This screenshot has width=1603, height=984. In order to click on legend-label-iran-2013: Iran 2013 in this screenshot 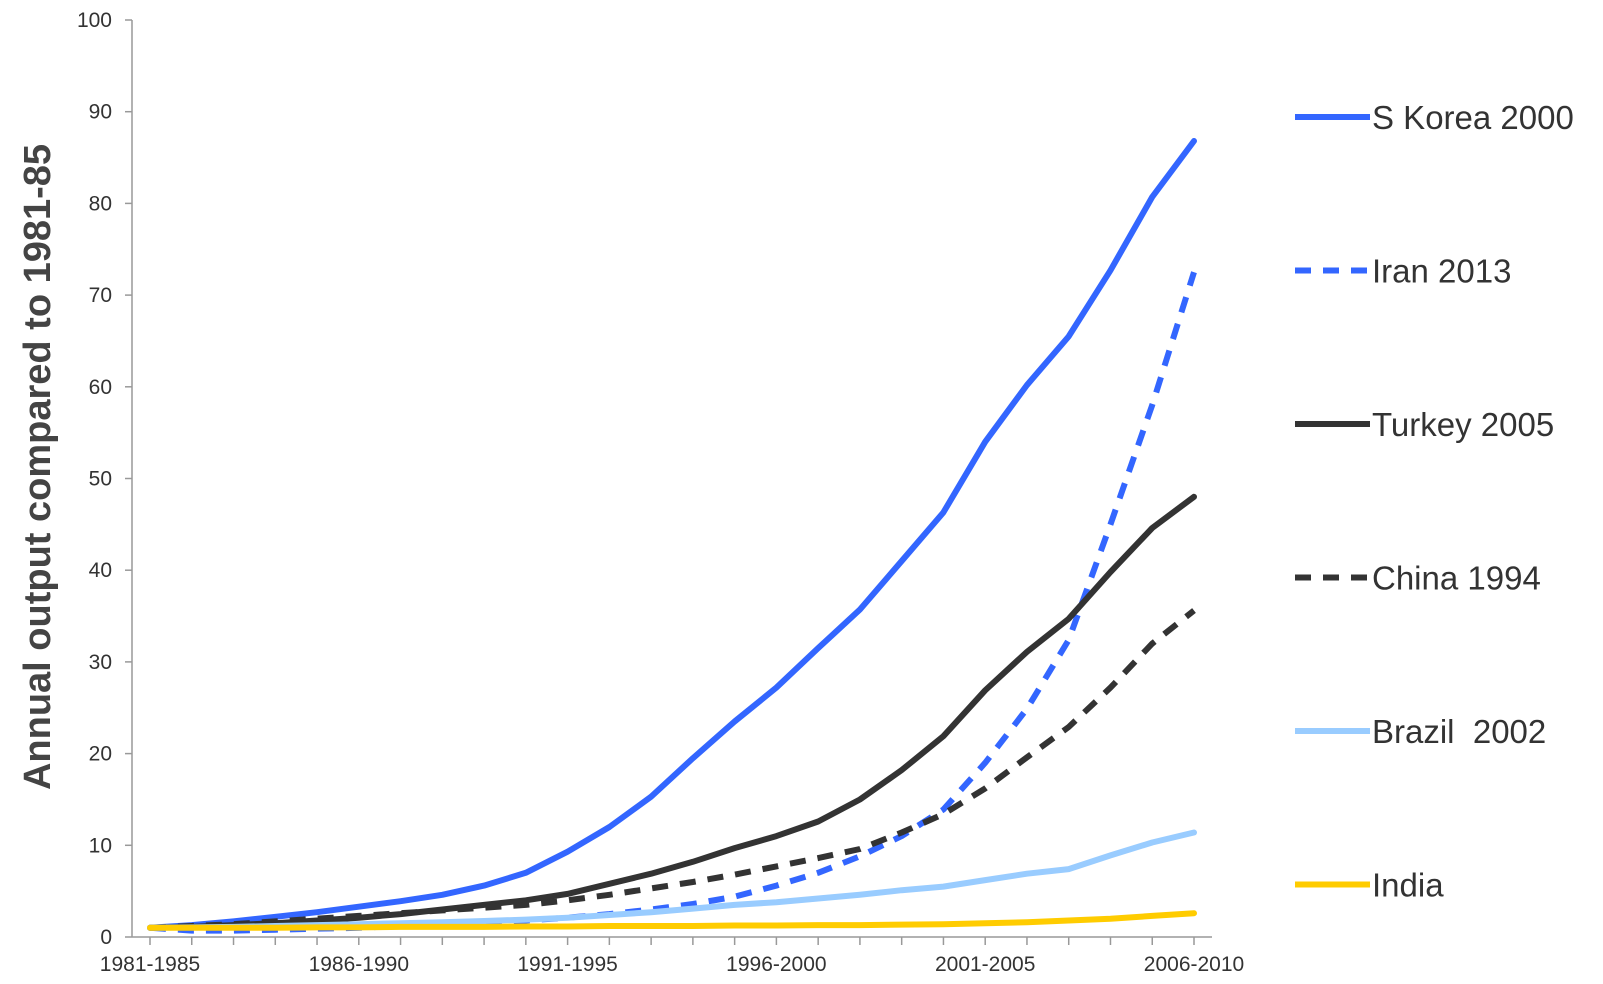, I will do `click(1441, 271)`.